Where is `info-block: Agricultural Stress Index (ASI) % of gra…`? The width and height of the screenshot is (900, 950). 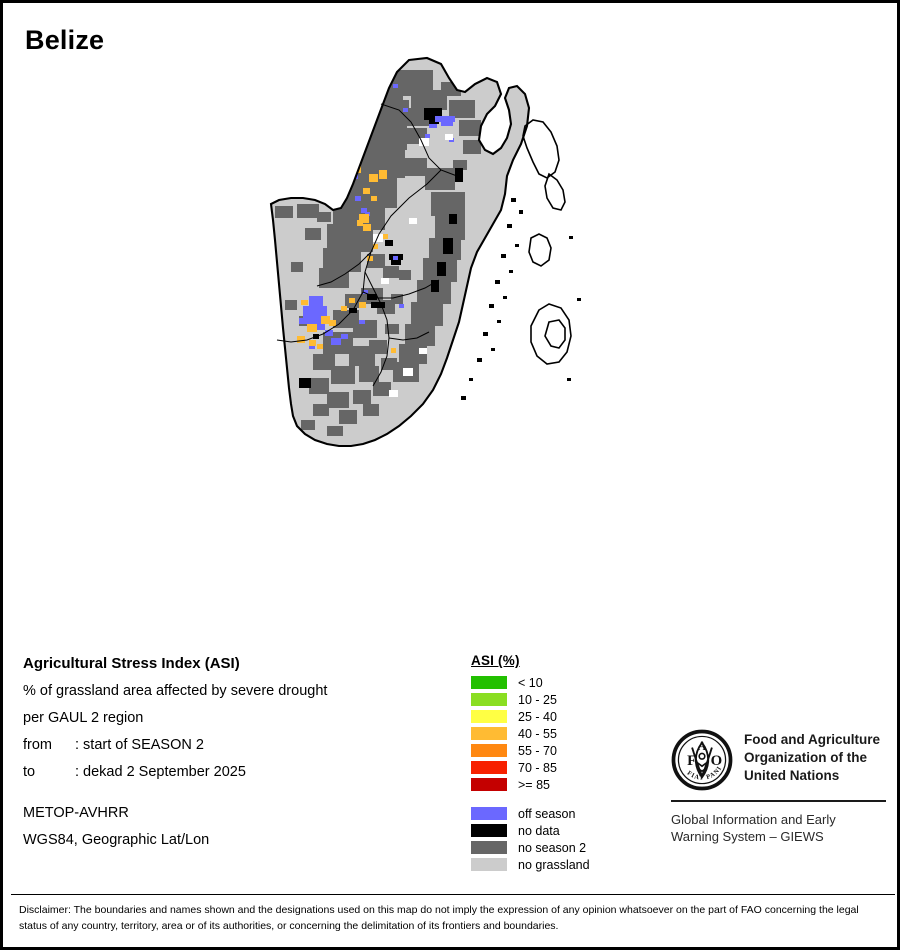 info-block: Agricultural Stress Index (ASI) % of gra… is located at coordinates (238, 757).